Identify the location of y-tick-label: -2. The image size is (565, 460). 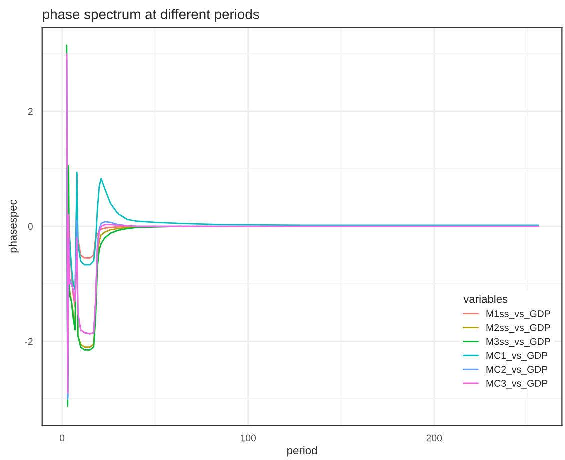
(29, 342).